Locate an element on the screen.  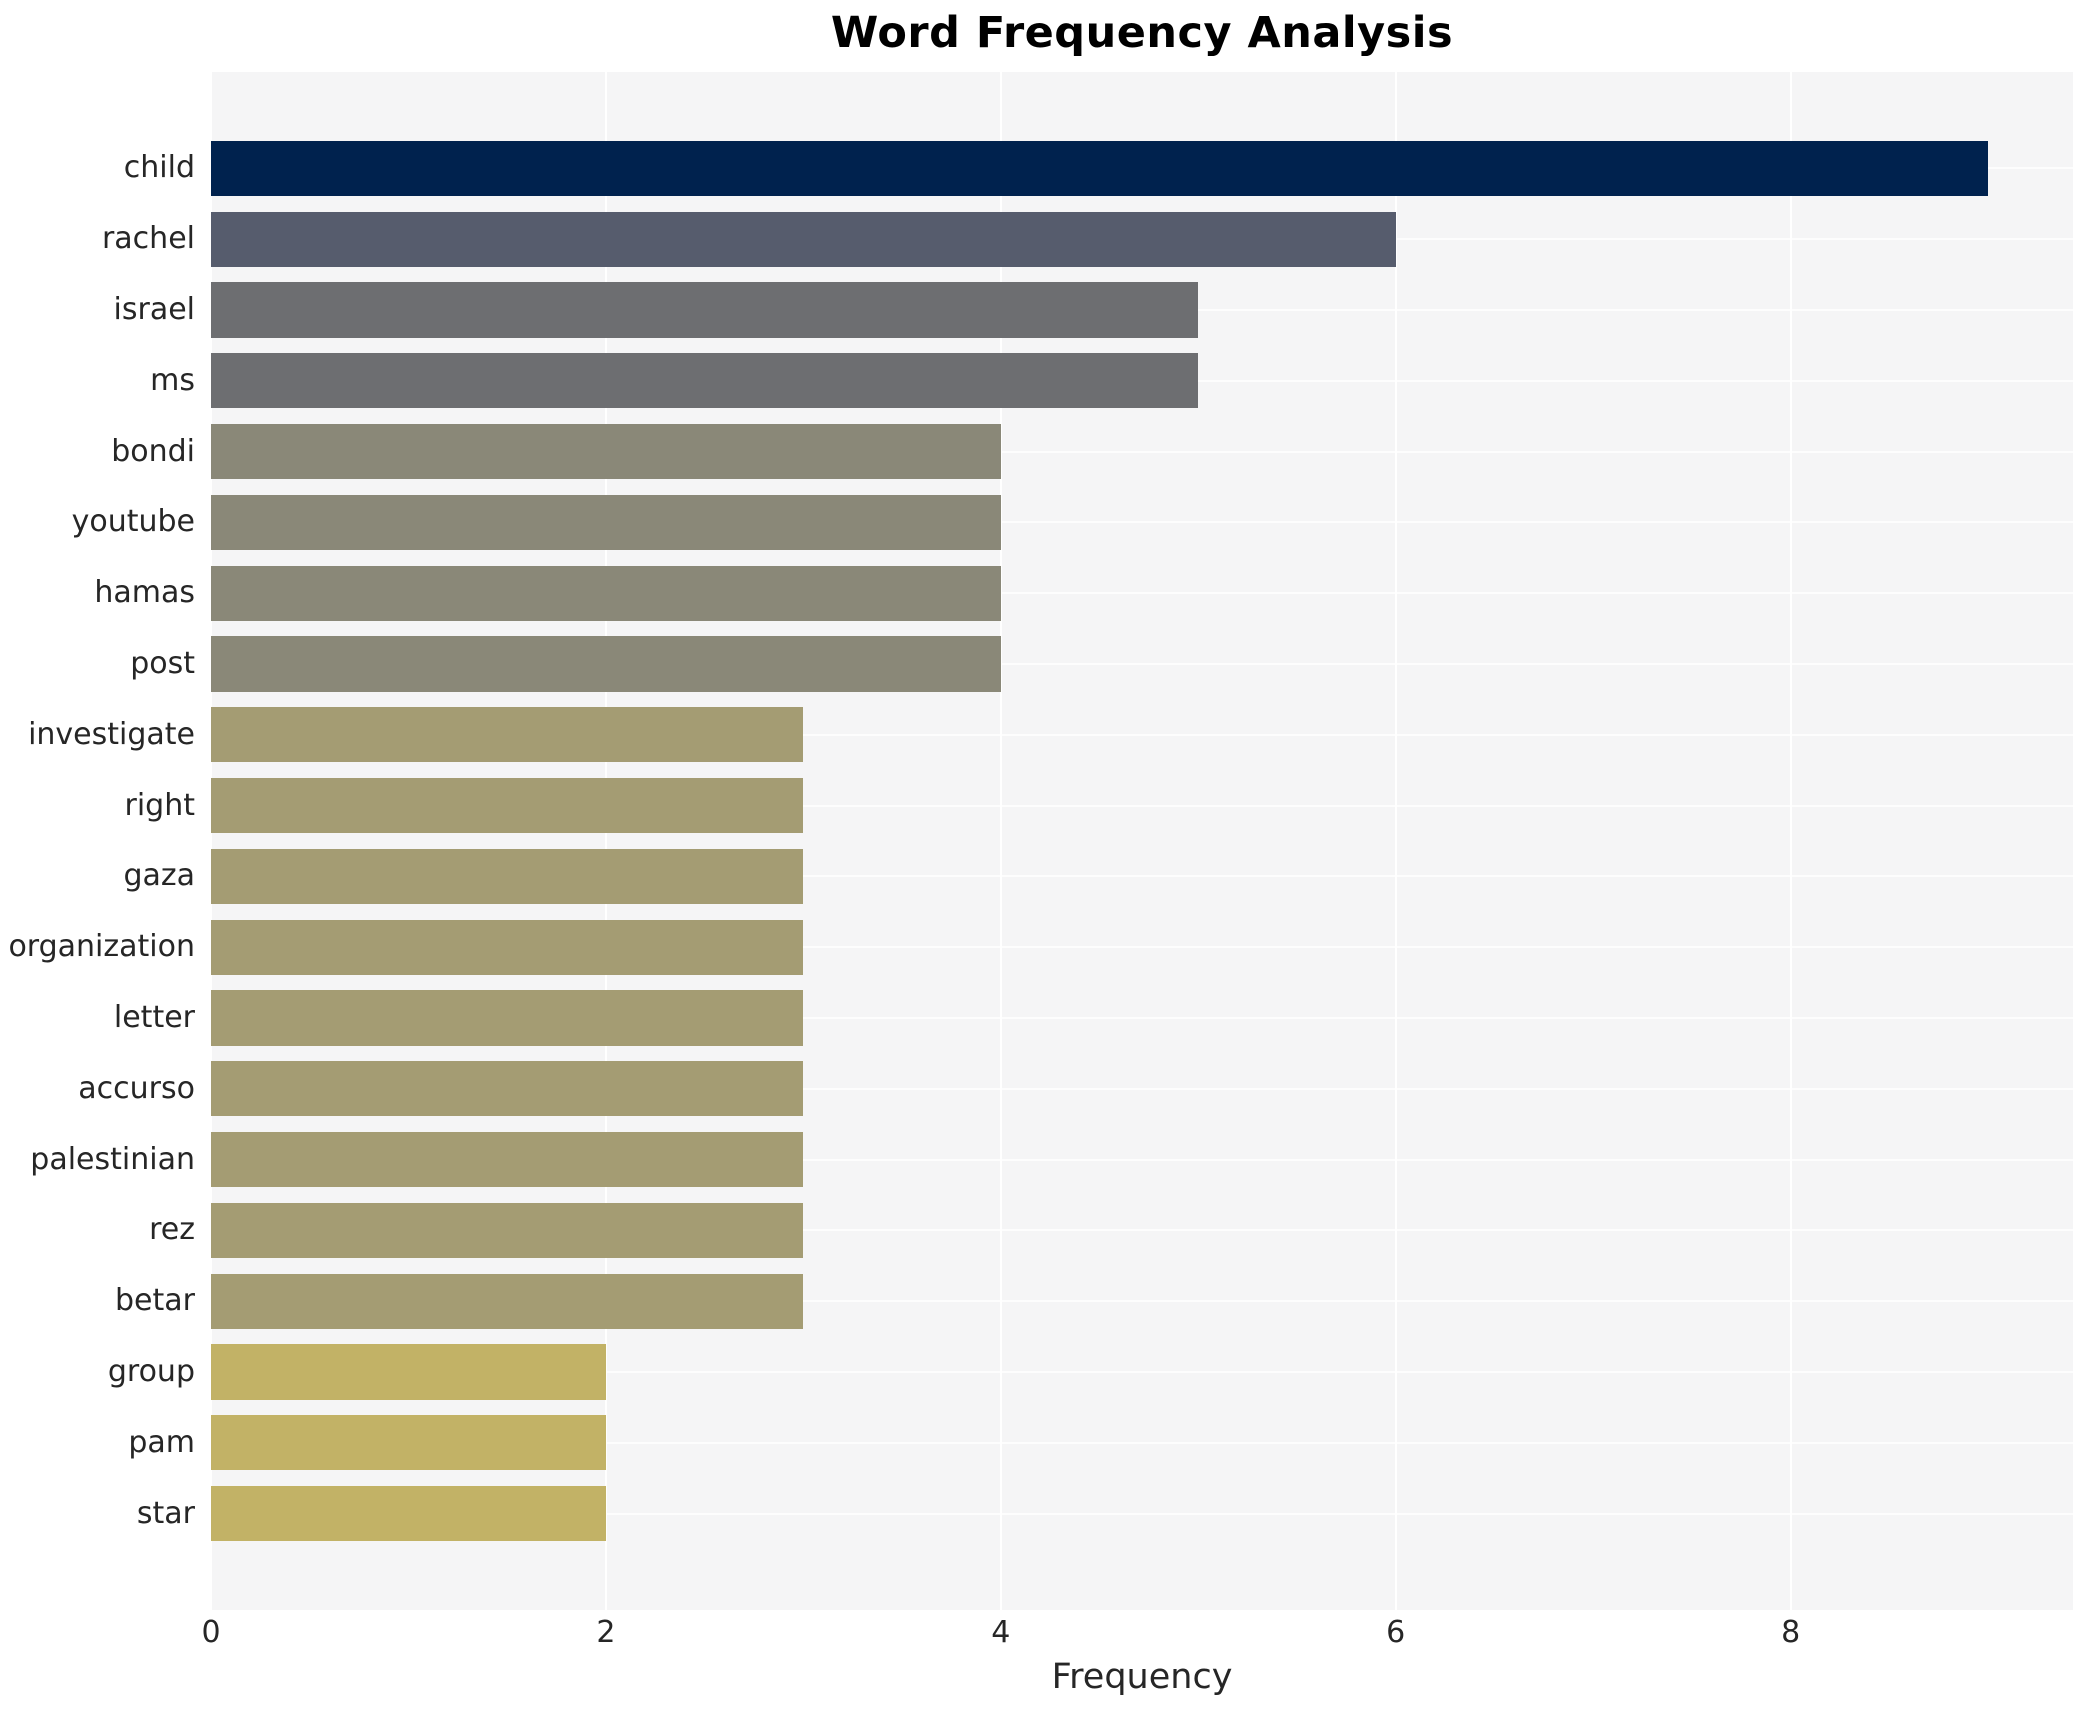
x-tick-label: 6 is located at coordinates (1396, 1632).